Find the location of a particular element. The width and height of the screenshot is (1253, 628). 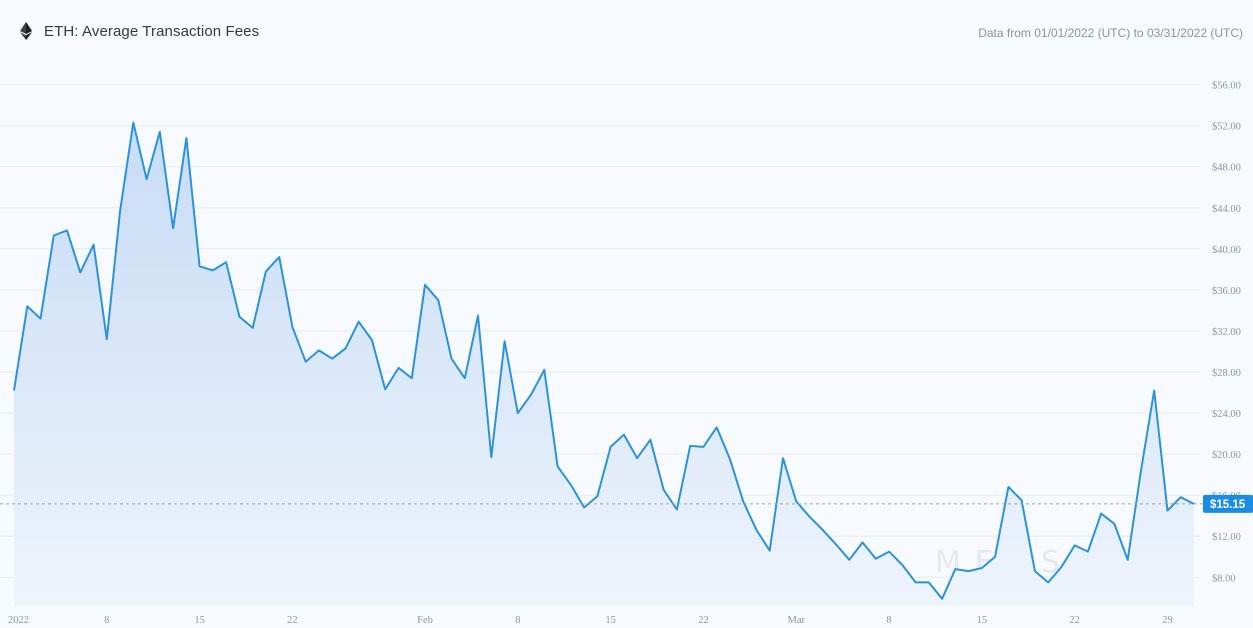

y-tick-label: $24.00 is located at coordinates (1226, 414).